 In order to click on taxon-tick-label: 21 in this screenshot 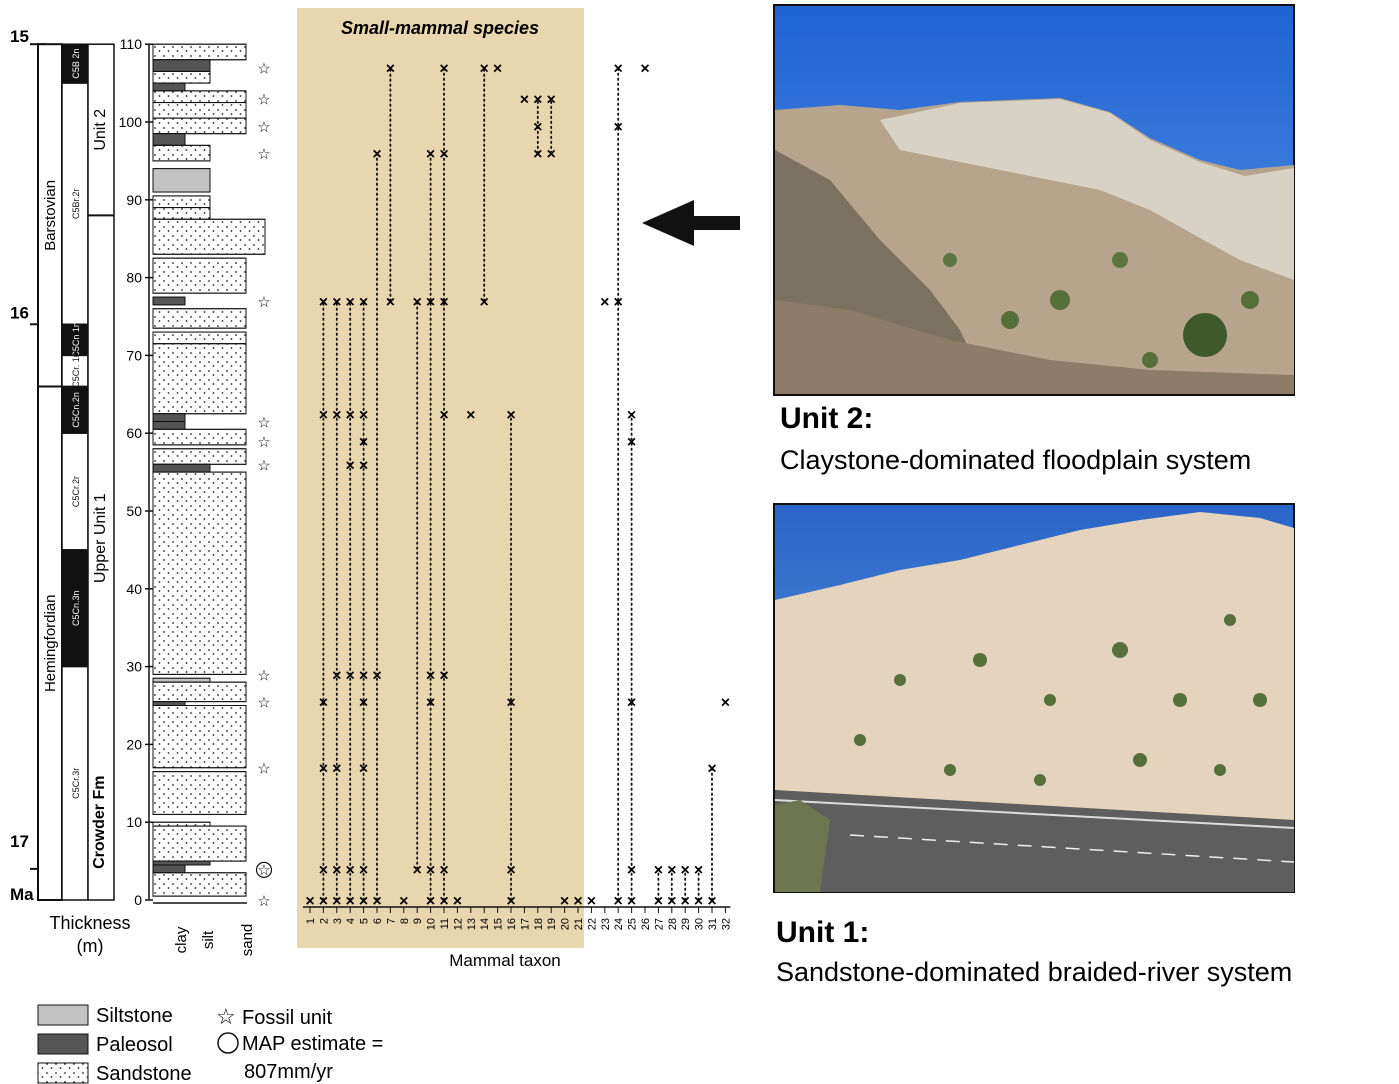, I will do `click(579, 924)`.